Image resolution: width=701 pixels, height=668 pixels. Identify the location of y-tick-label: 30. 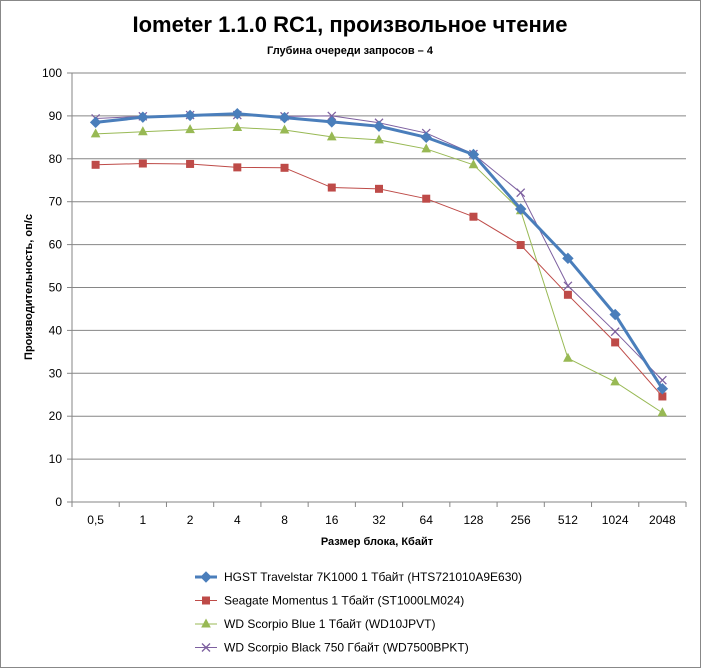
(56, 373).